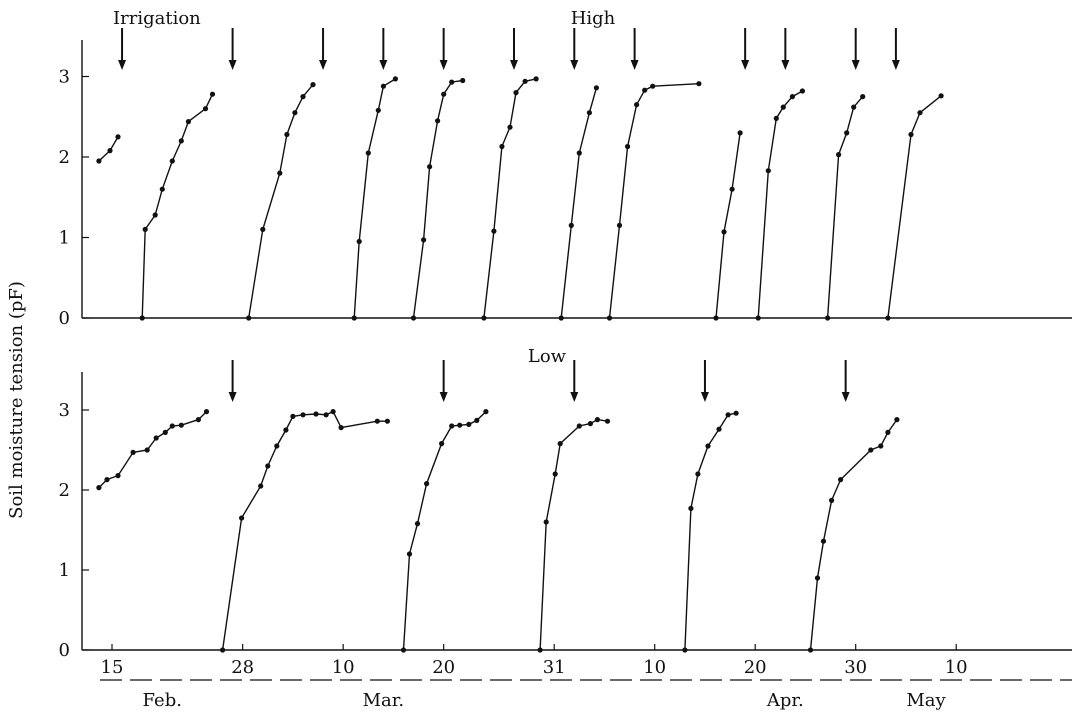 The image size is (1074, 716). I want to click on y-tick-label: 1, so click(64, 570).